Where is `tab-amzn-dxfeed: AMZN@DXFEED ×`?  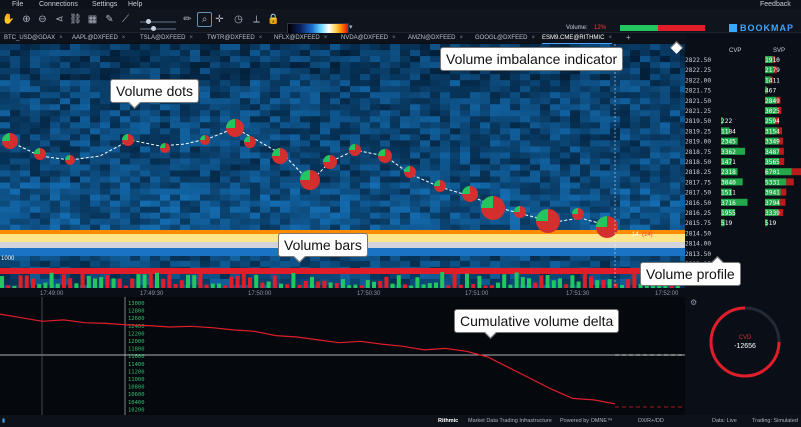 tab-amzn-dxfeed: AMZN@DXFEED × is located at coordinates (435, 38).